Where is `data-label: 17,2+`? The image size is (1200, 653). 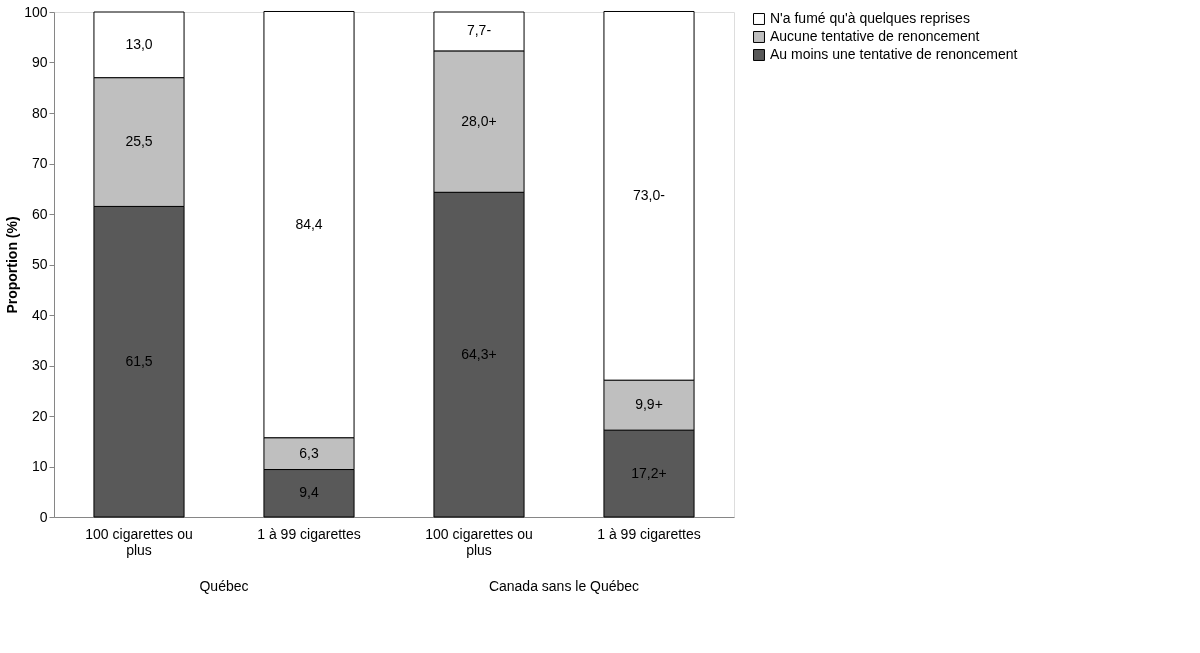
data-label: 17,2+ is located at coordinates (649, 472).